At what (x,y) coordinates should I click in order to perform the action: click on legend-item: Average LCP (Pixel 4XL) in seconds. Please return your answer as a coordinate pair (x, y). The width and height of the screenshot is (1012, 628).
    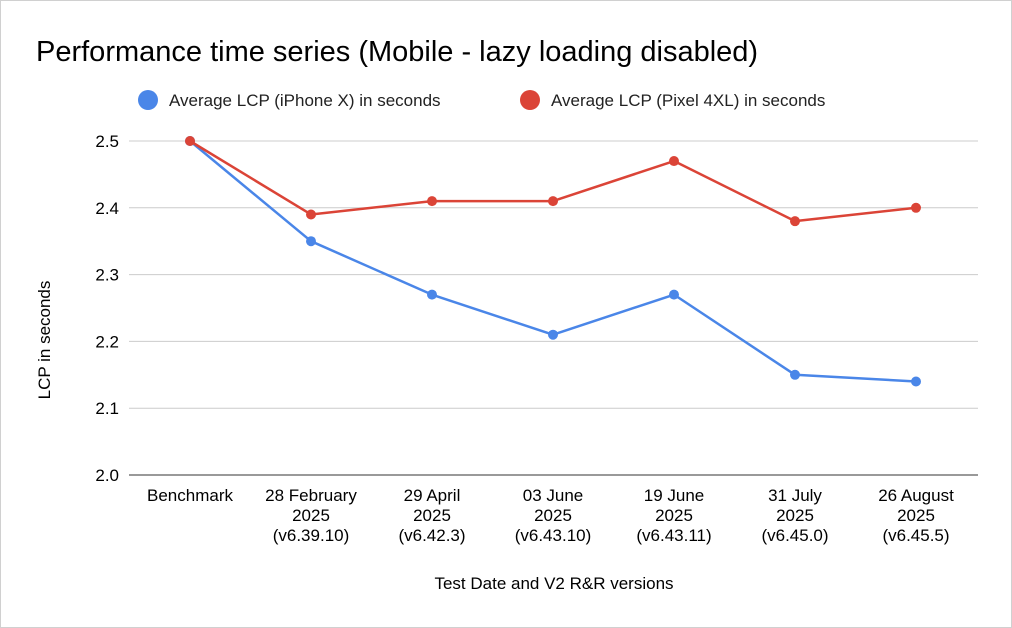
    Looking at the image, I should click on (672, 100).